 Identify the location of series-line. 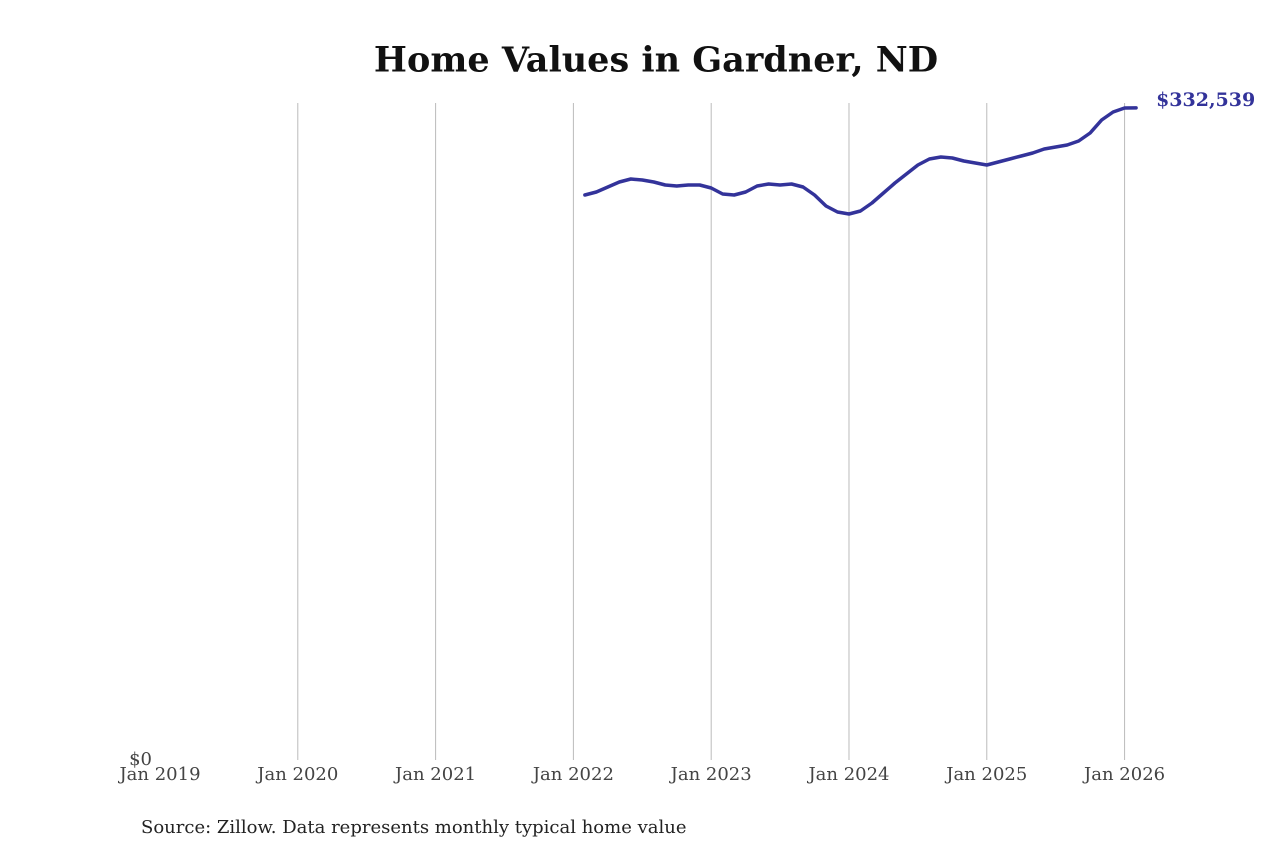
(860, 161).